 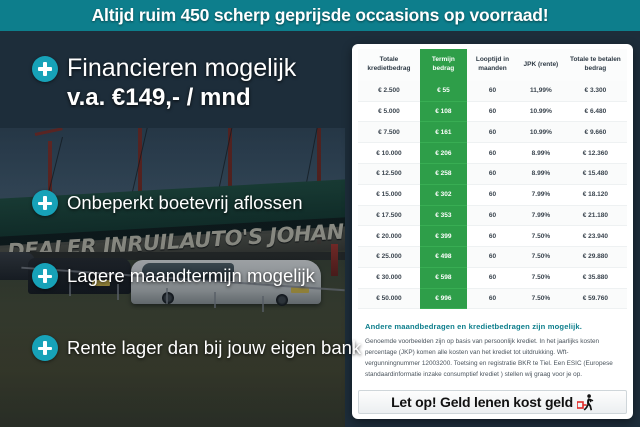 I want to click on table-cell: € 10.000, so click(x=389, y=153).